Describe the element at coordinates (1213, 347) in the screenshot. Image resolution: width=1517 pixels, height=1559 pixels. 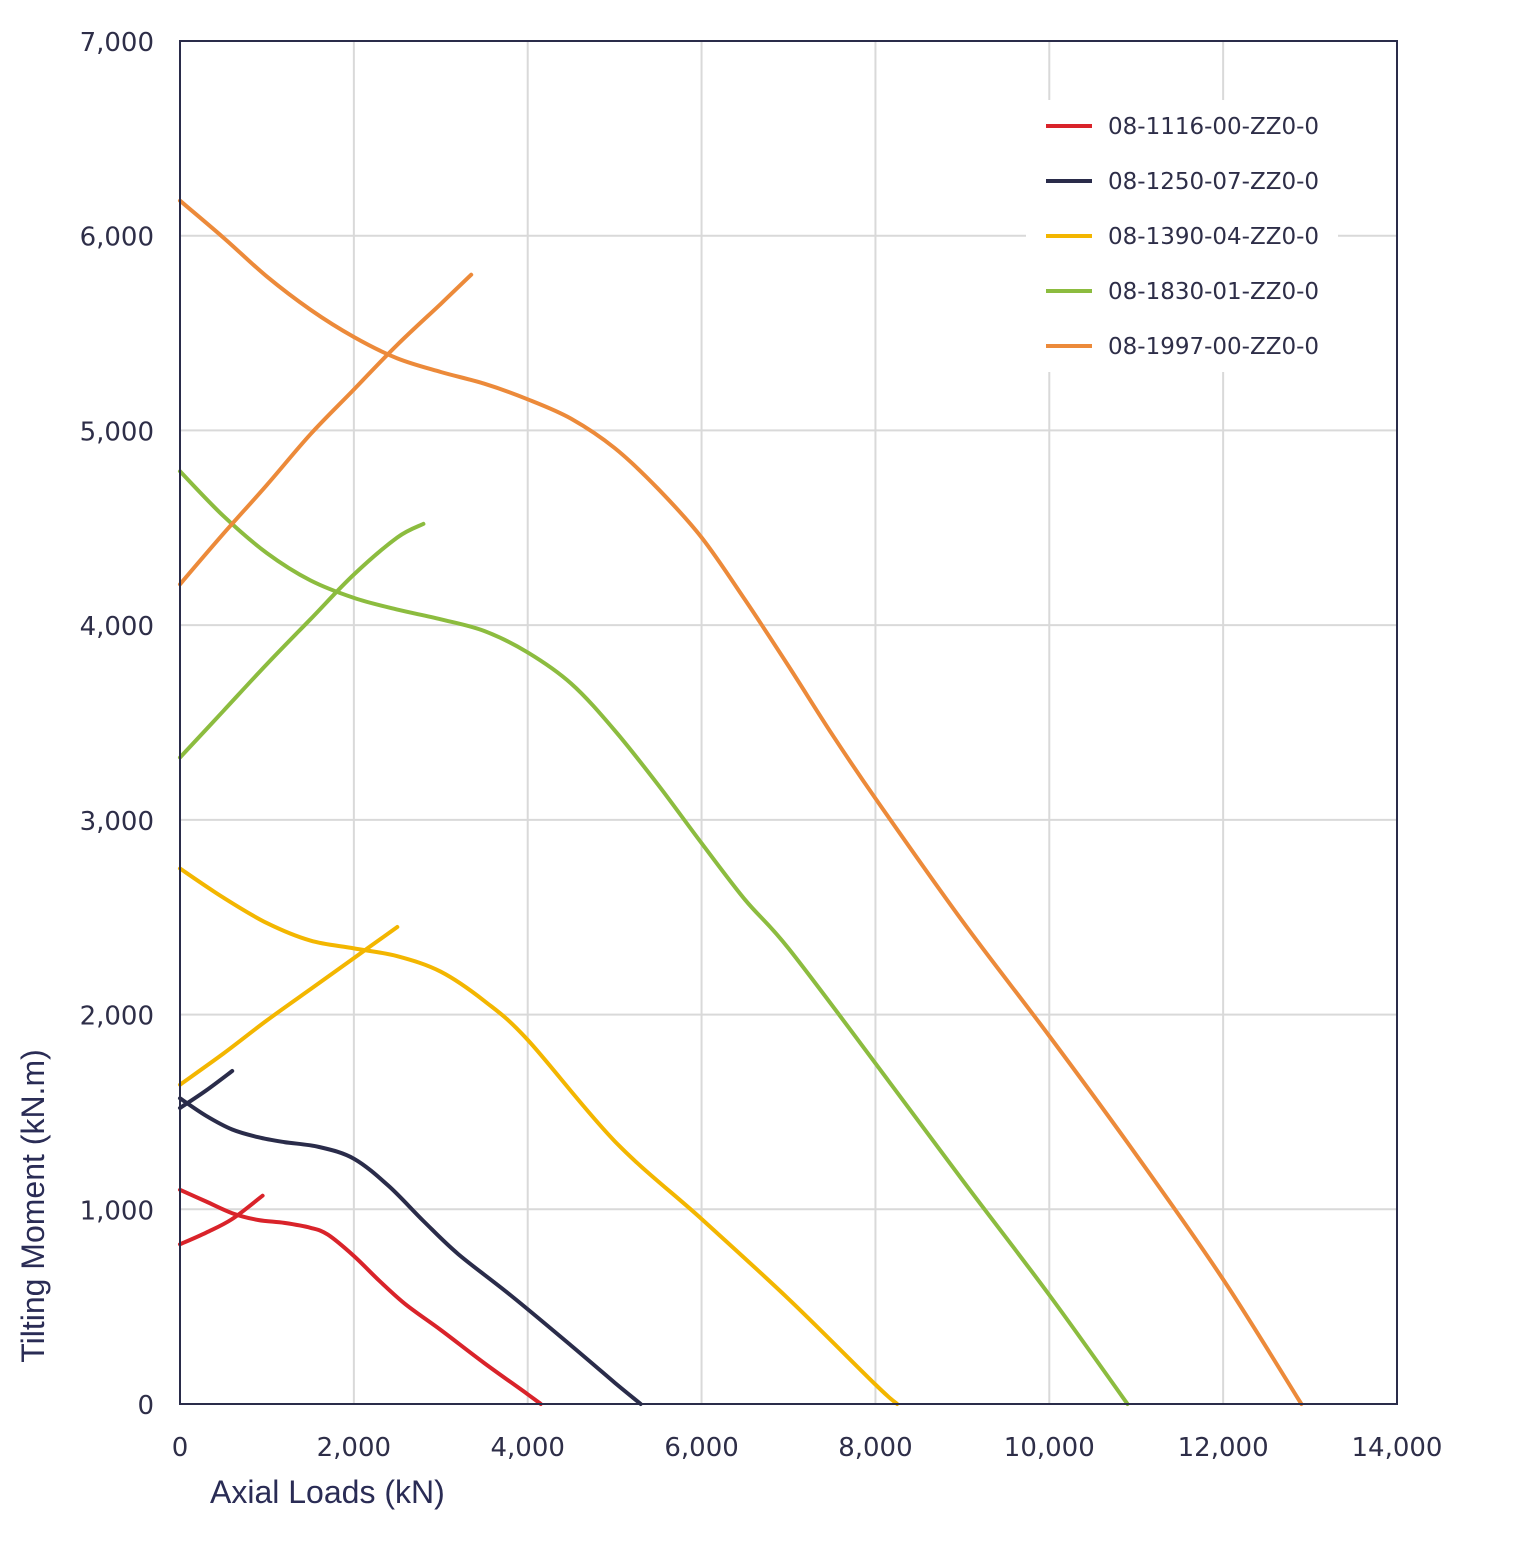
I see `legend-label: 08-1997-00-ZZ0-0` at that location.